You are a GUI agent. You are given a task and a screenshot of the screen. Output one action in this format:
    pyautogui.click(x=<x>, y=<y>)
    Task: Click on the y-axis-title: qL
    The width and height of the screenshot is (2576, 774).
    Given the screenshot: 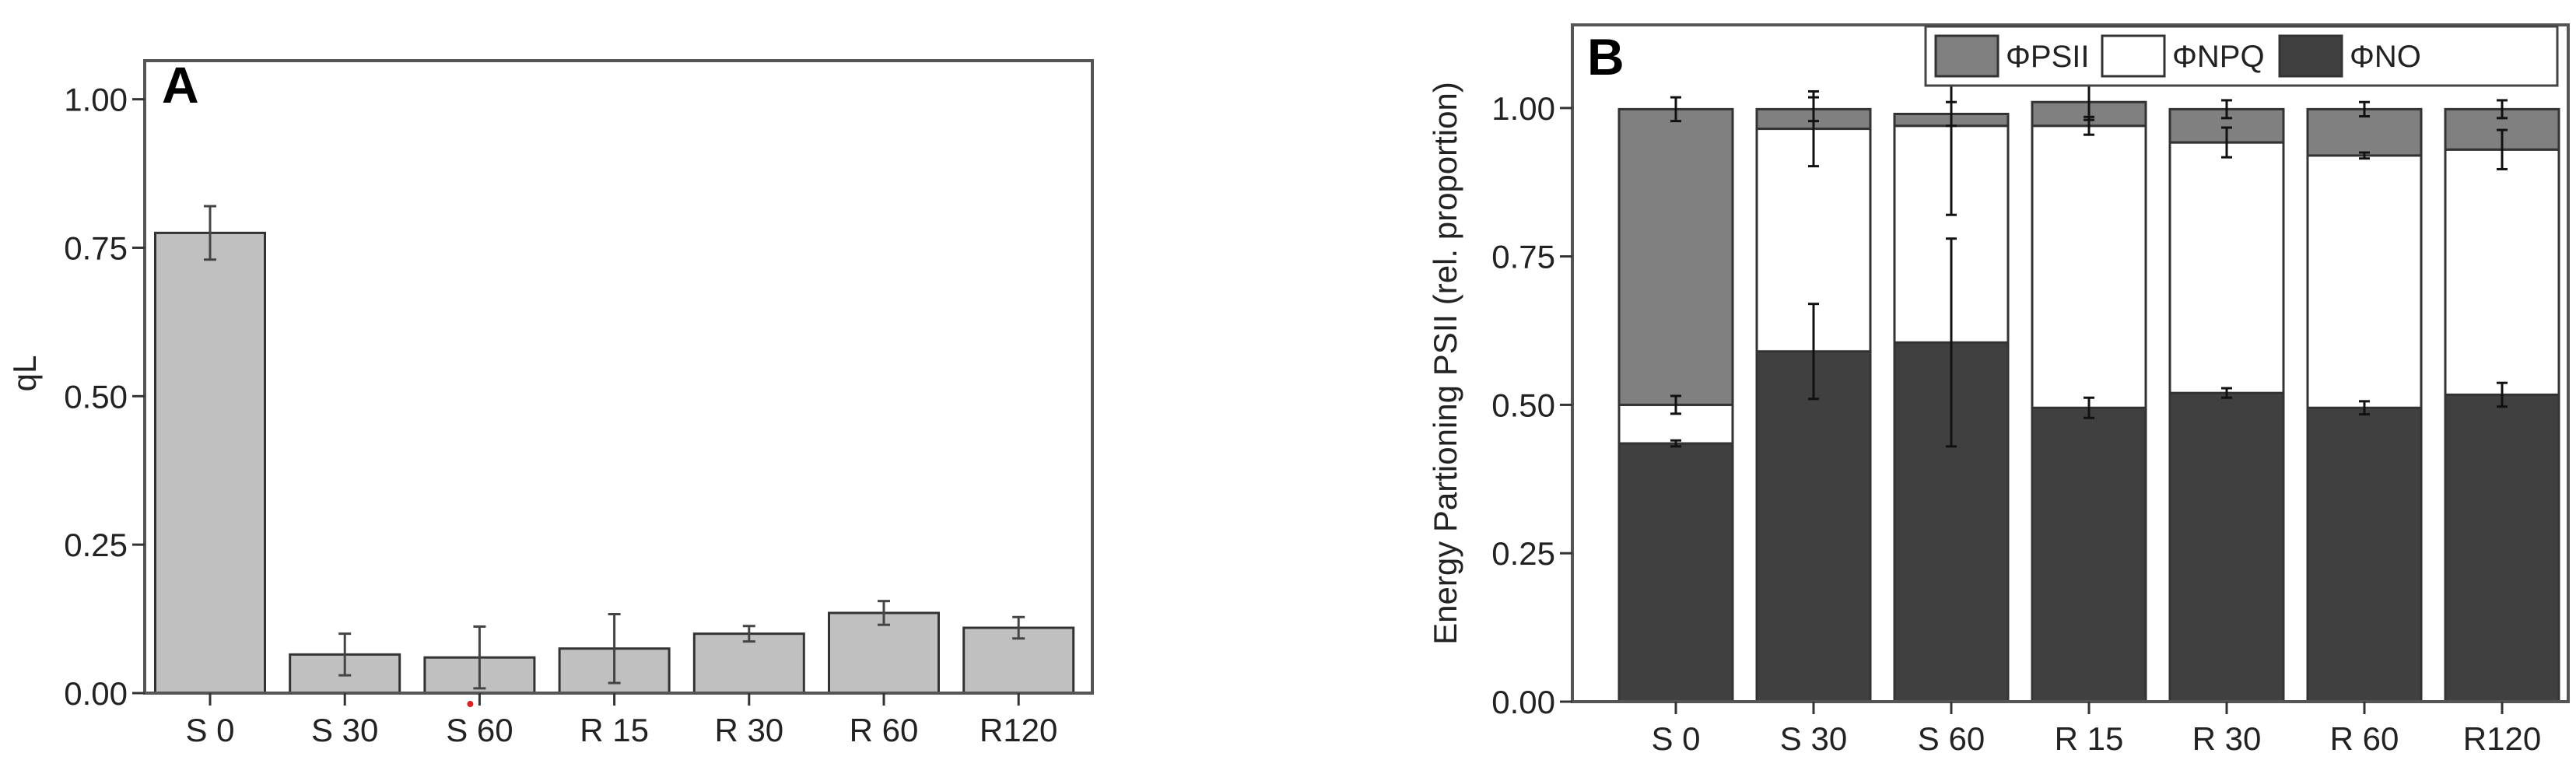 What is the action you would take?
    pyautogui.click(x=24, y=373)
    